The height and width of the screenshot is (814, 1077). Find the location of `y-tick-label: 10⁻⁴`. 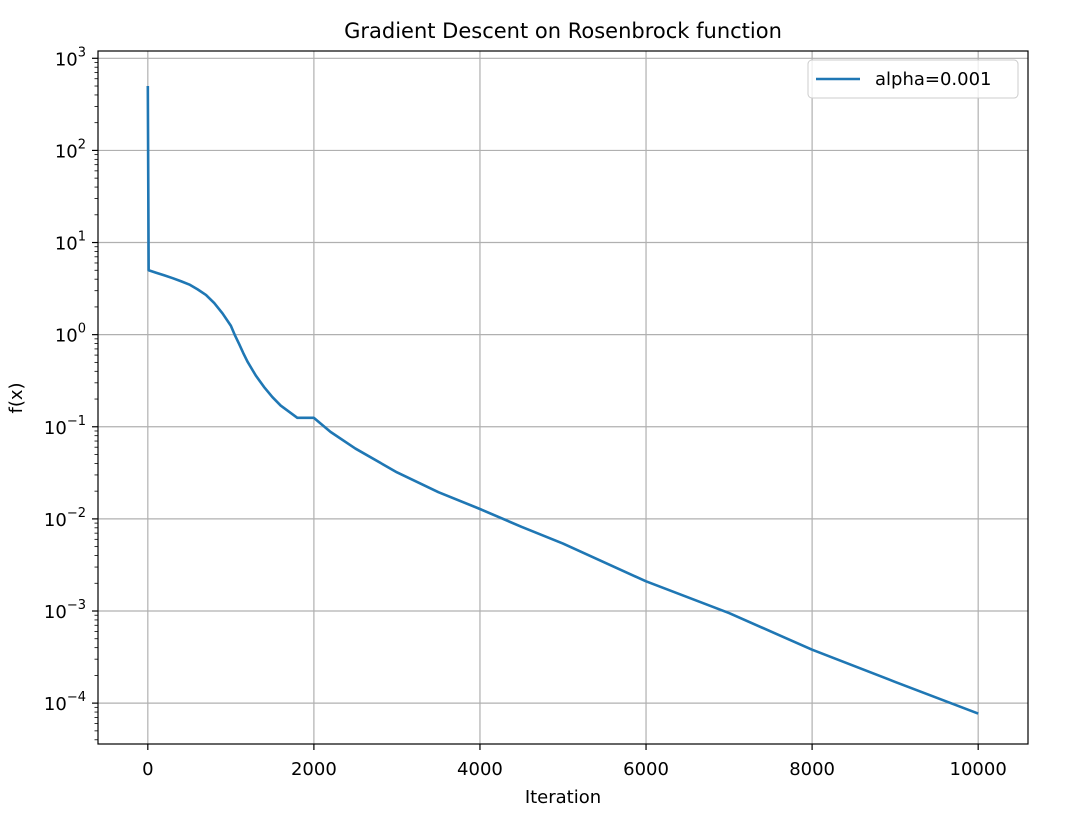

y-tick-label: 10⁻⁴ is located at coordinates (65, 702).